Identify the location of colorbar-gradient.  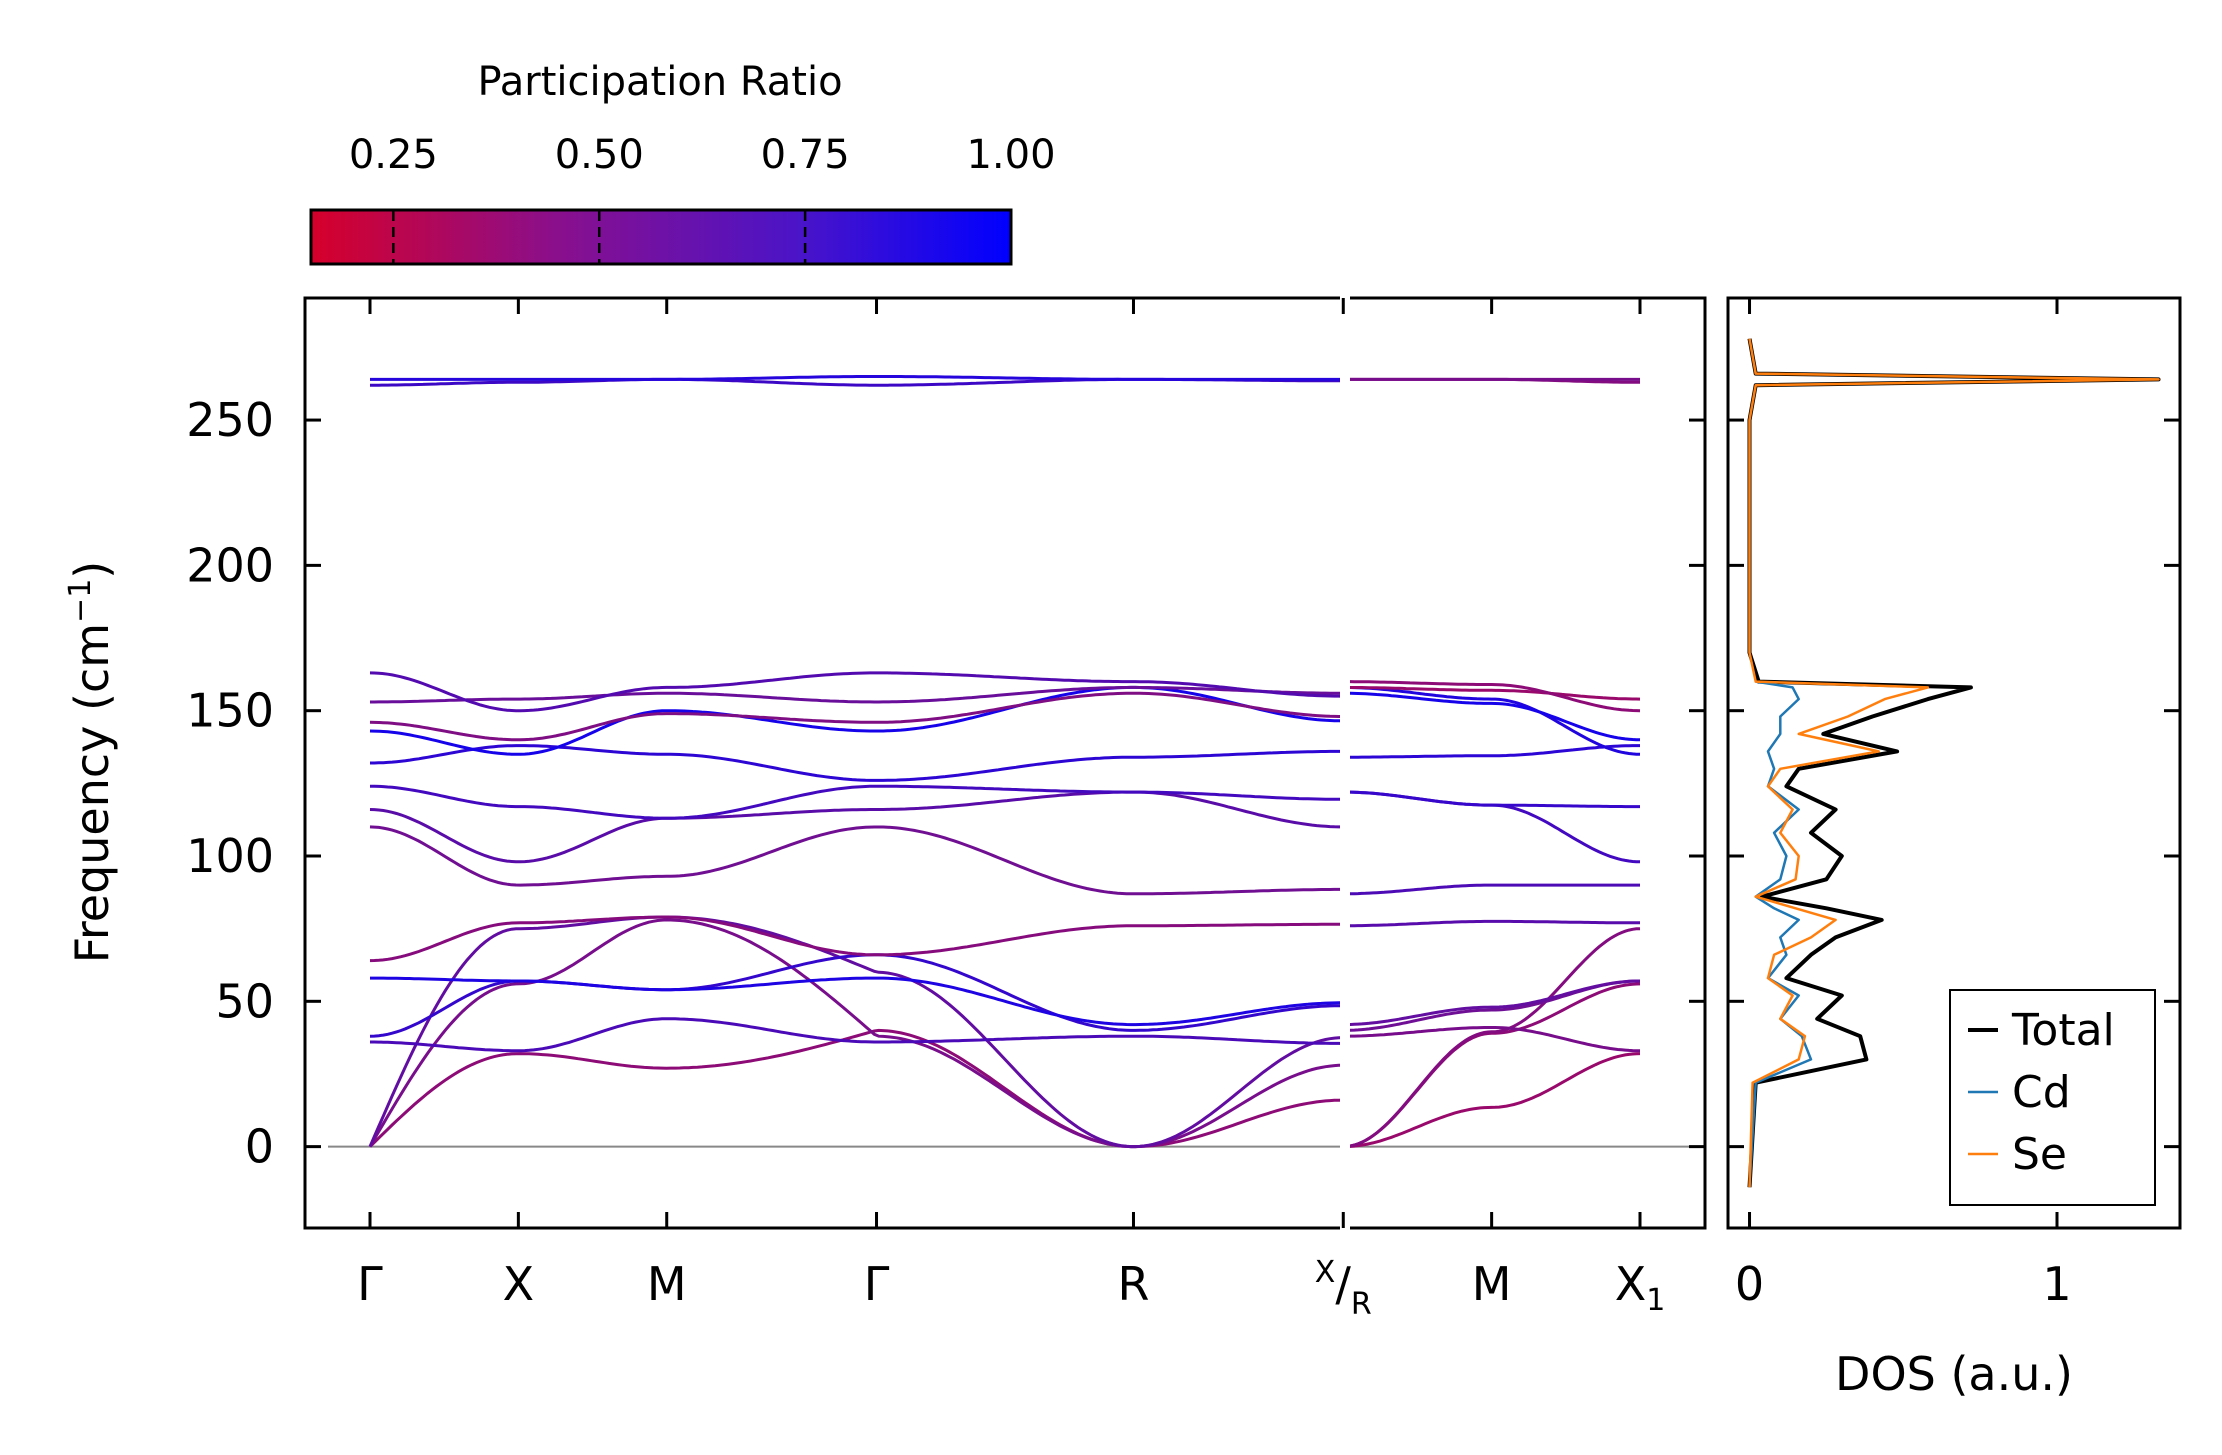
(661, 237).